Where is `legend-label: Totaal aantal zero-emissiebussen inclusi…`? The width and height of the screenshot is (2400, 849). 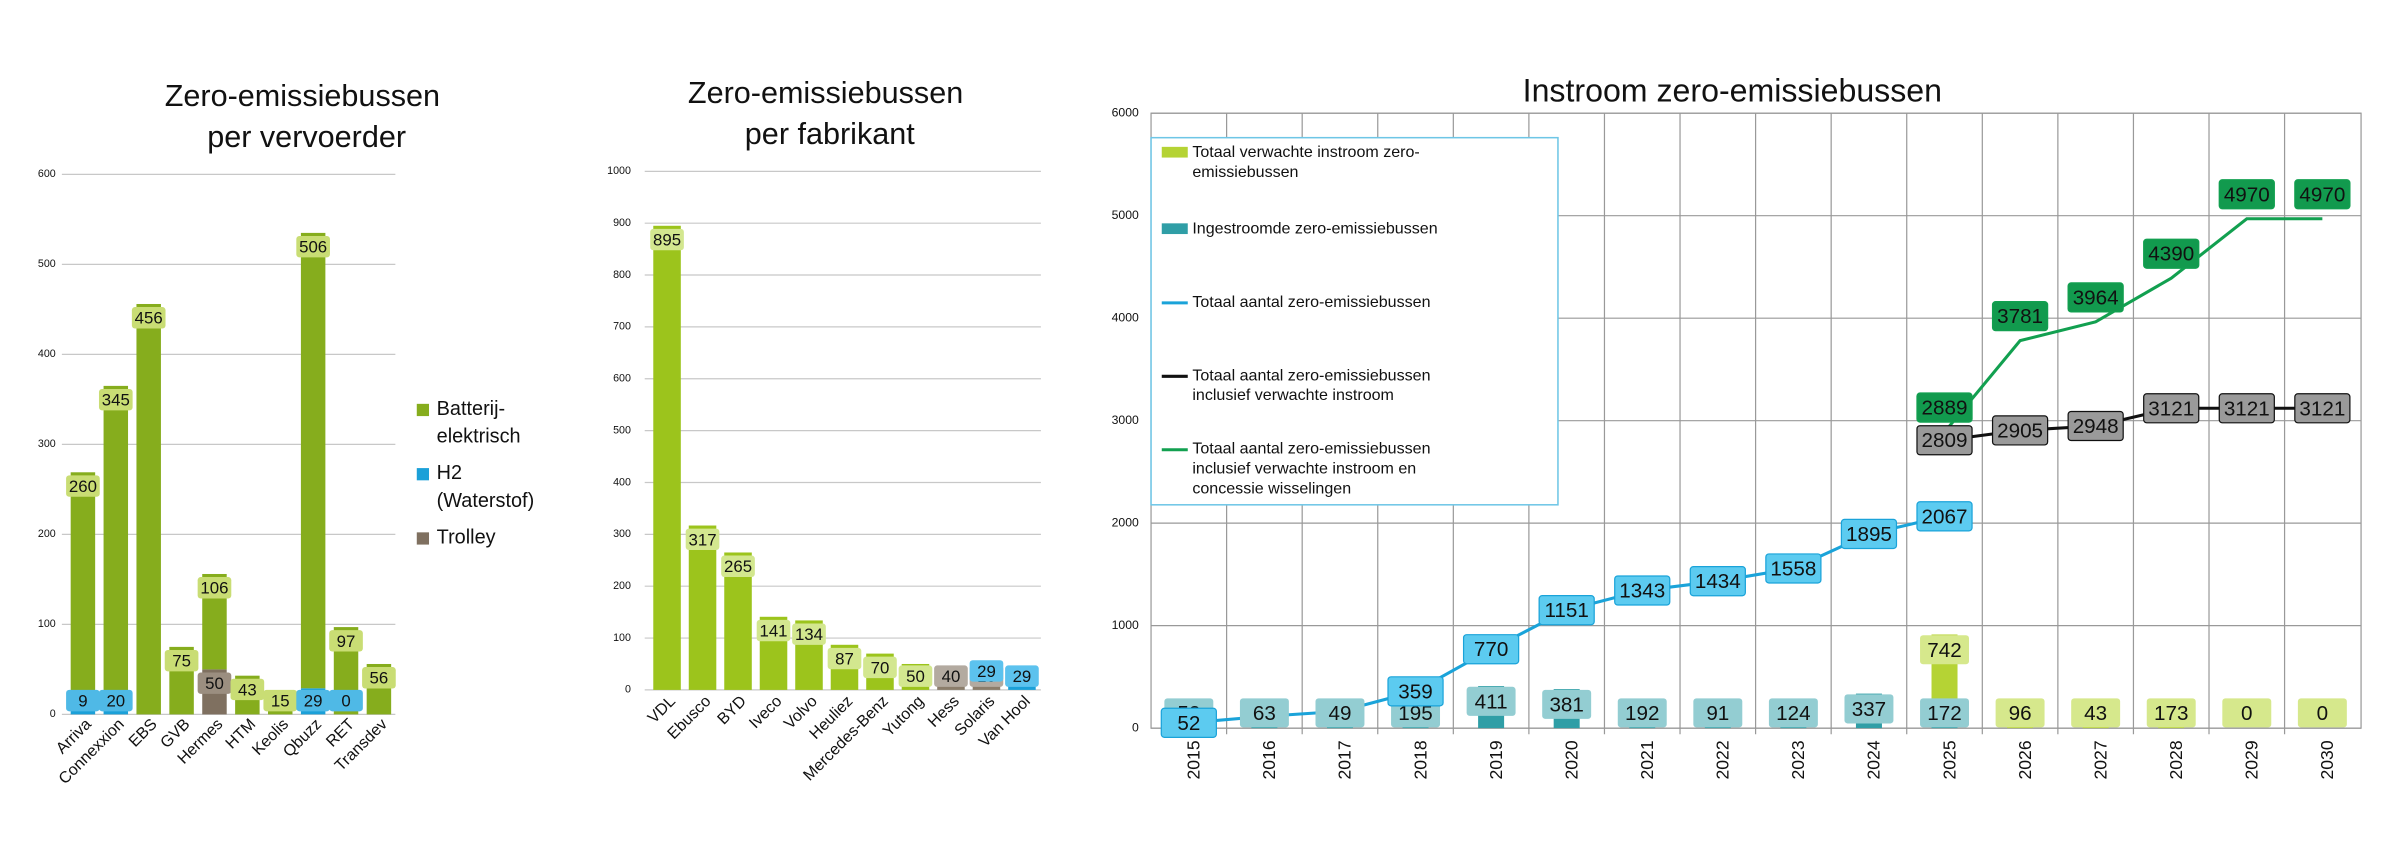
legend-label: Totaal aantal zero-emissiebussen inclusi… is located at coordinates (1313, 469).